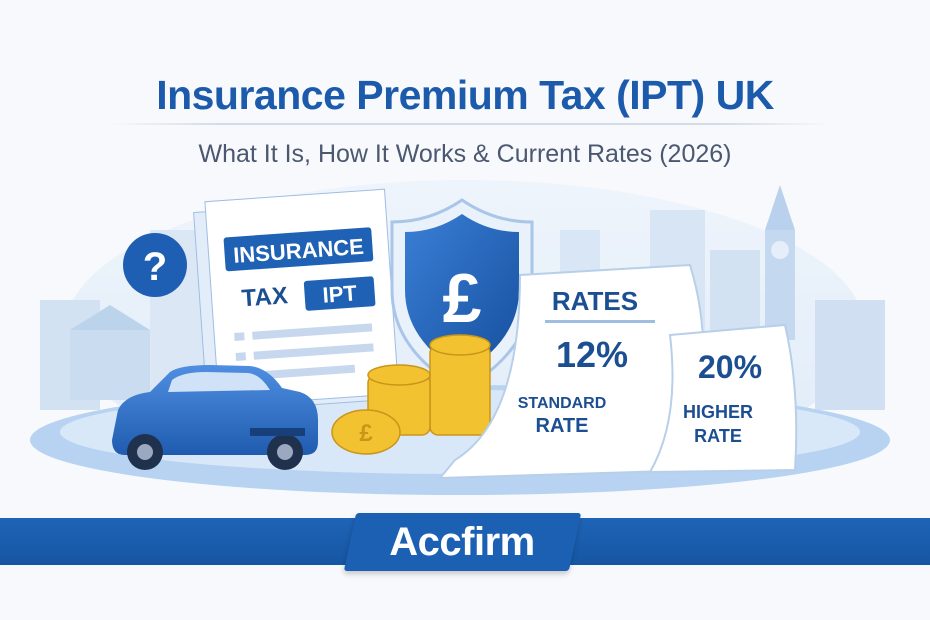 This screenshot has height=620, width=930. I want to click on question-icon: ?, so click(155, 265).